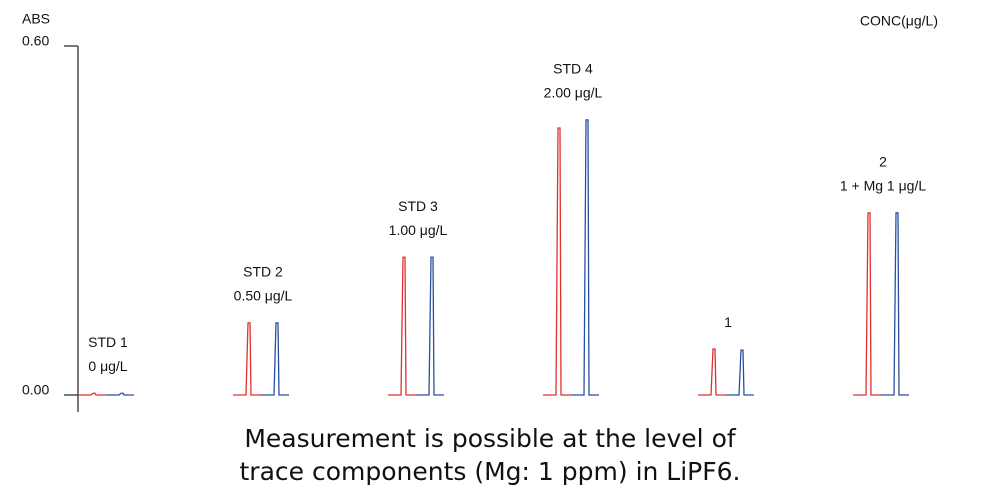  What do you see at coordinates (263, 272) in the screenshot?
I see `sample-label: STD 2` at bounding box center [263, 272].